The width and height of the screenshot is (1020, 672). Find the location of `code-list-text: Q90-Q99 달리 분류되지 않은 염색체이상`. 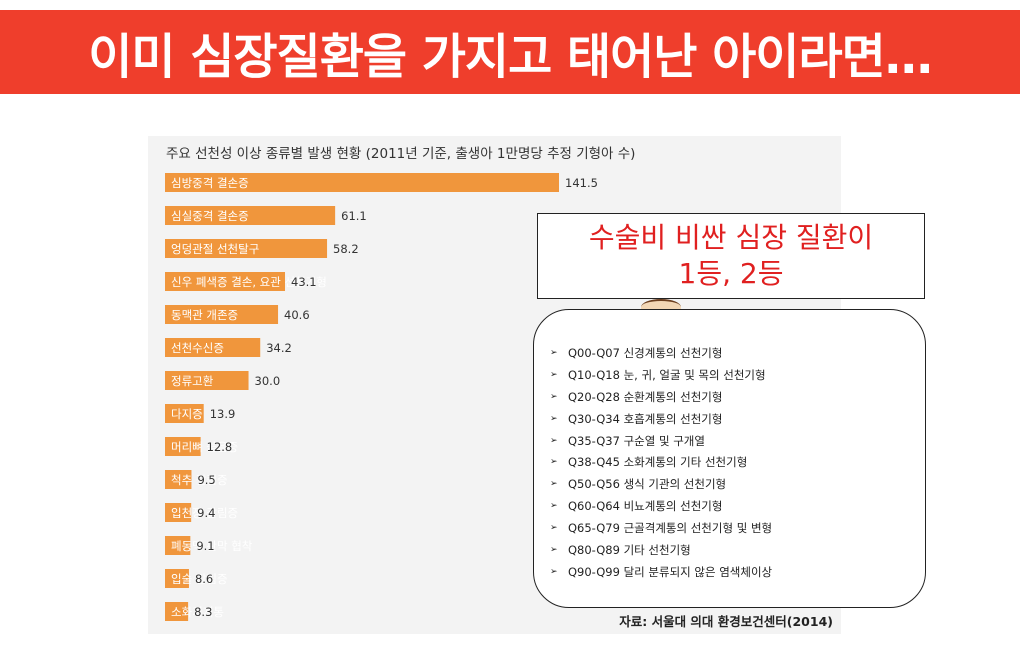

code-list-text: Q90-Q99 달리 분류되지 않은 염색체이상 is located at coordinates (670, 571).